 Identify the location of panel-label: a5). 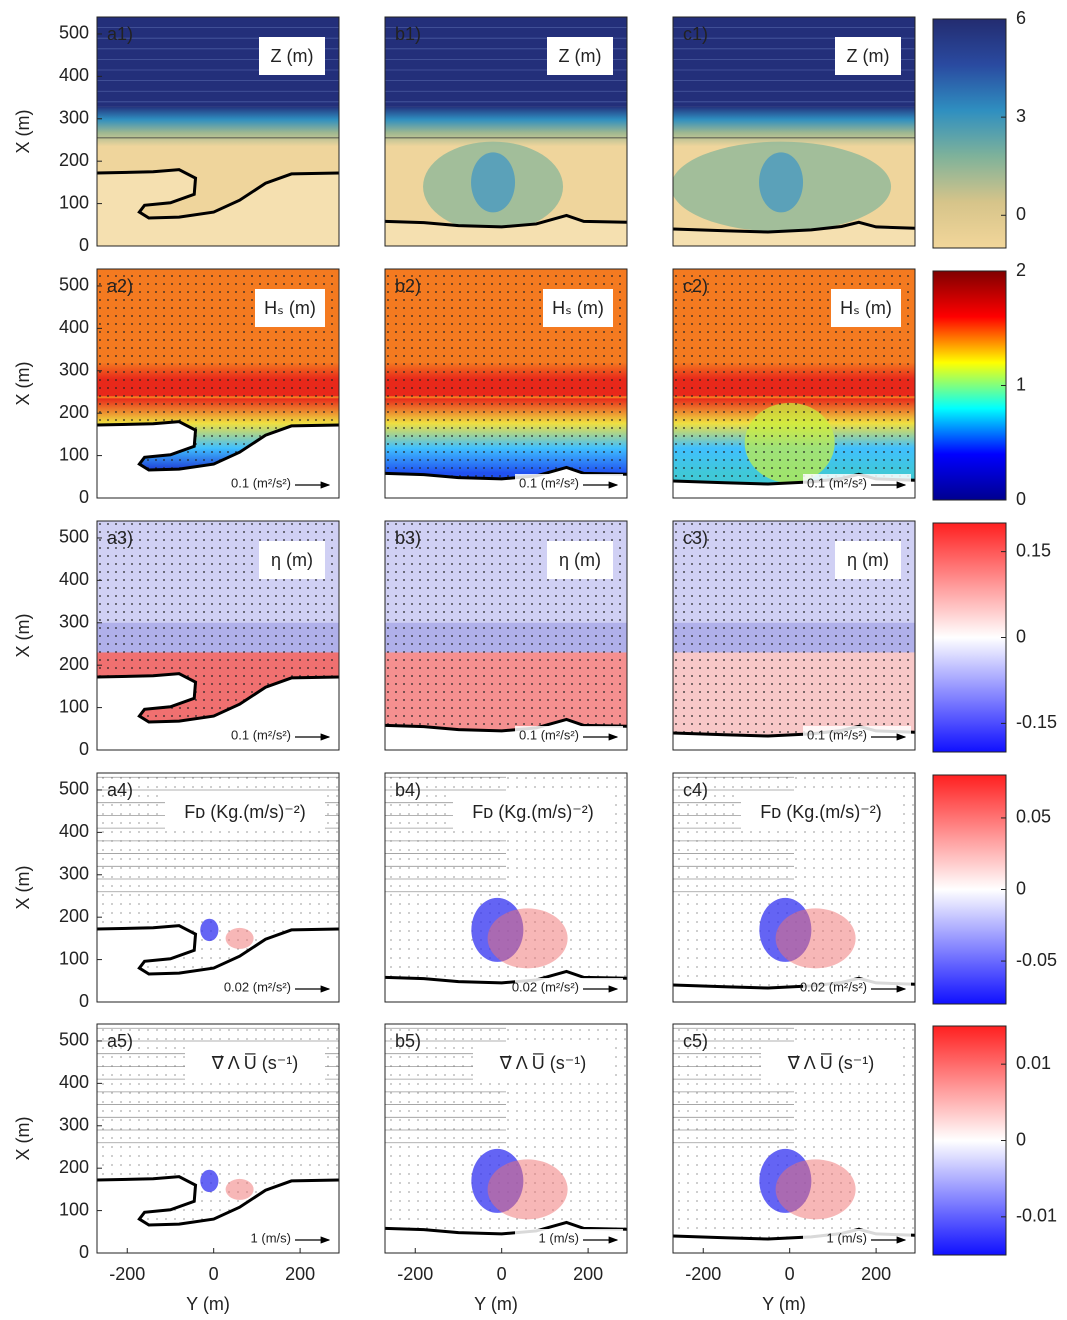
(120, 1041).